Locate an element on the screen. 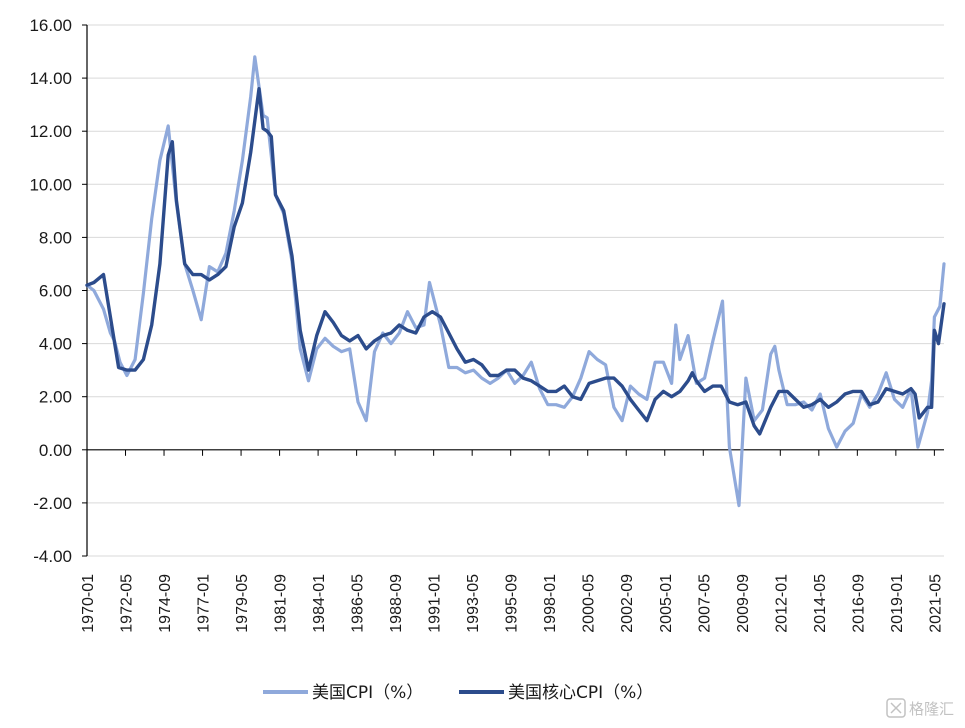  x-tick-label: 2005-01 is located at coordinates (666, 603).